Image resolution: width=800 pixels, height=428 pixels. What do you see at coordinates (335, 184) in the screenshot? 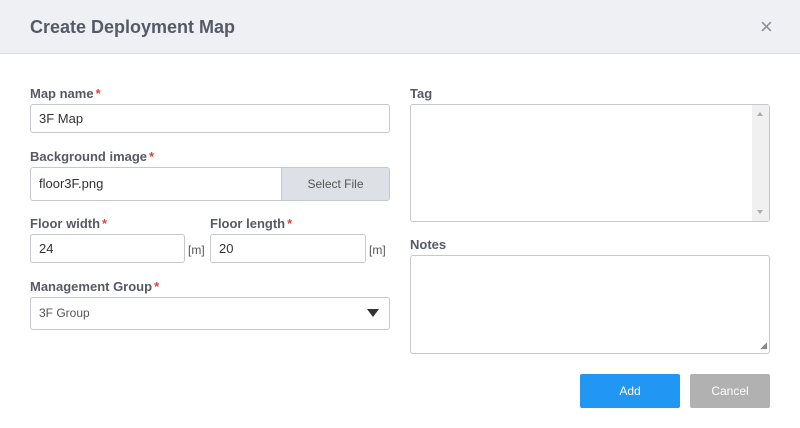
I see `select-file-button: Select File` at bounding box center [335, 184].